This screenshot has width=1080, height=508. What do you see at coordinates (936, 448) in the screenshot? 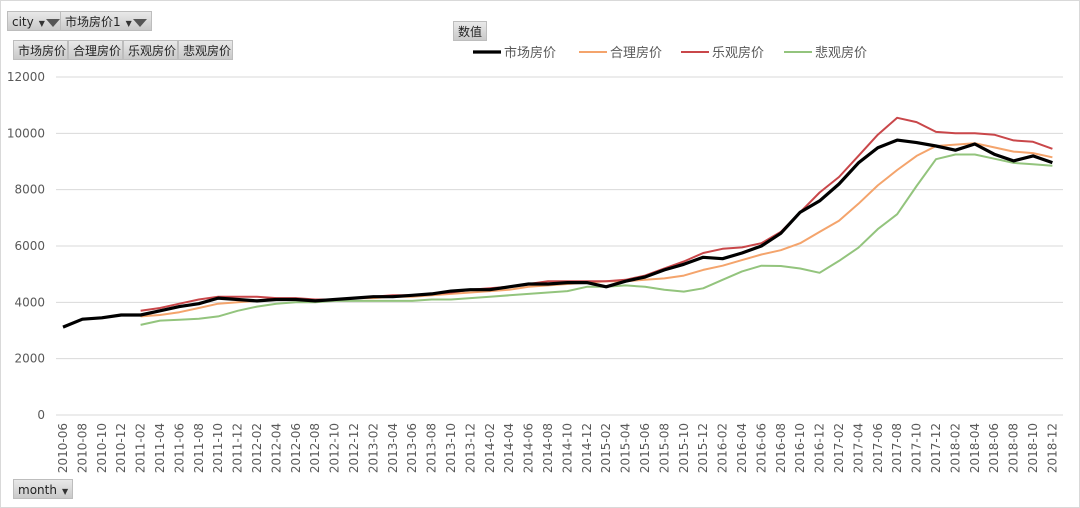
I see `x-tick-label: 2017-12` at bounding box center [936, 448].